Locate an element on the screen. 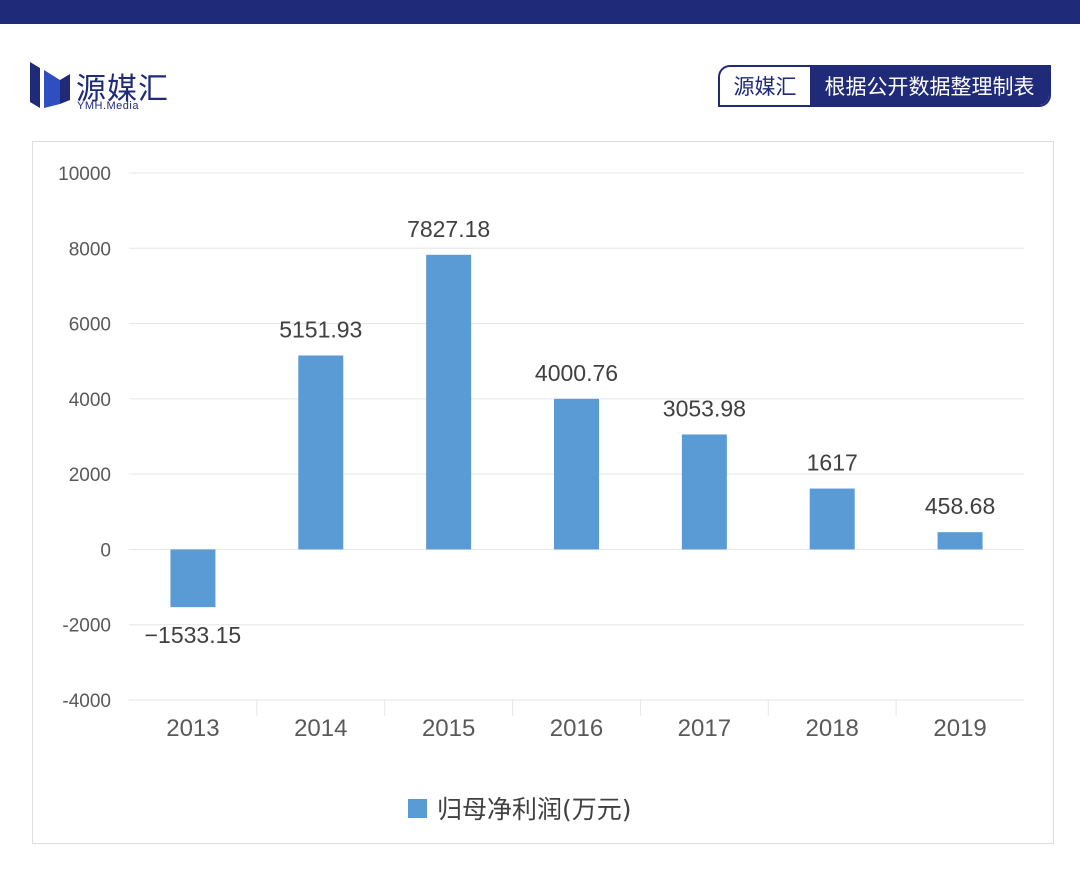  bar-2018 is located at coordinates (832, 519).